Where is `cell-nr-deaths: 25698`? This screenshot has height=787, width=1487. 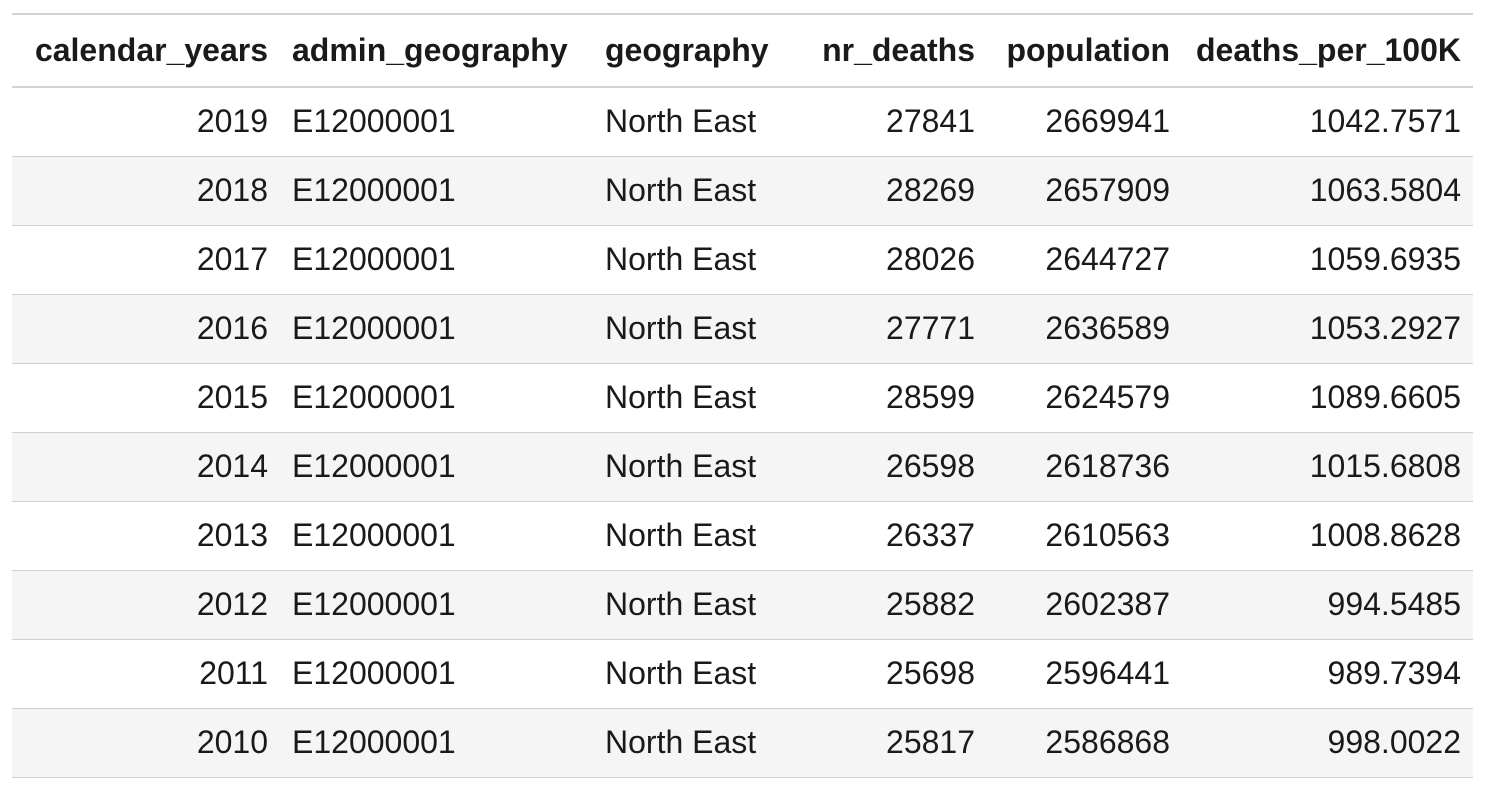 cell-nr-deaths: 25698 is located at coordinates (930, 673).